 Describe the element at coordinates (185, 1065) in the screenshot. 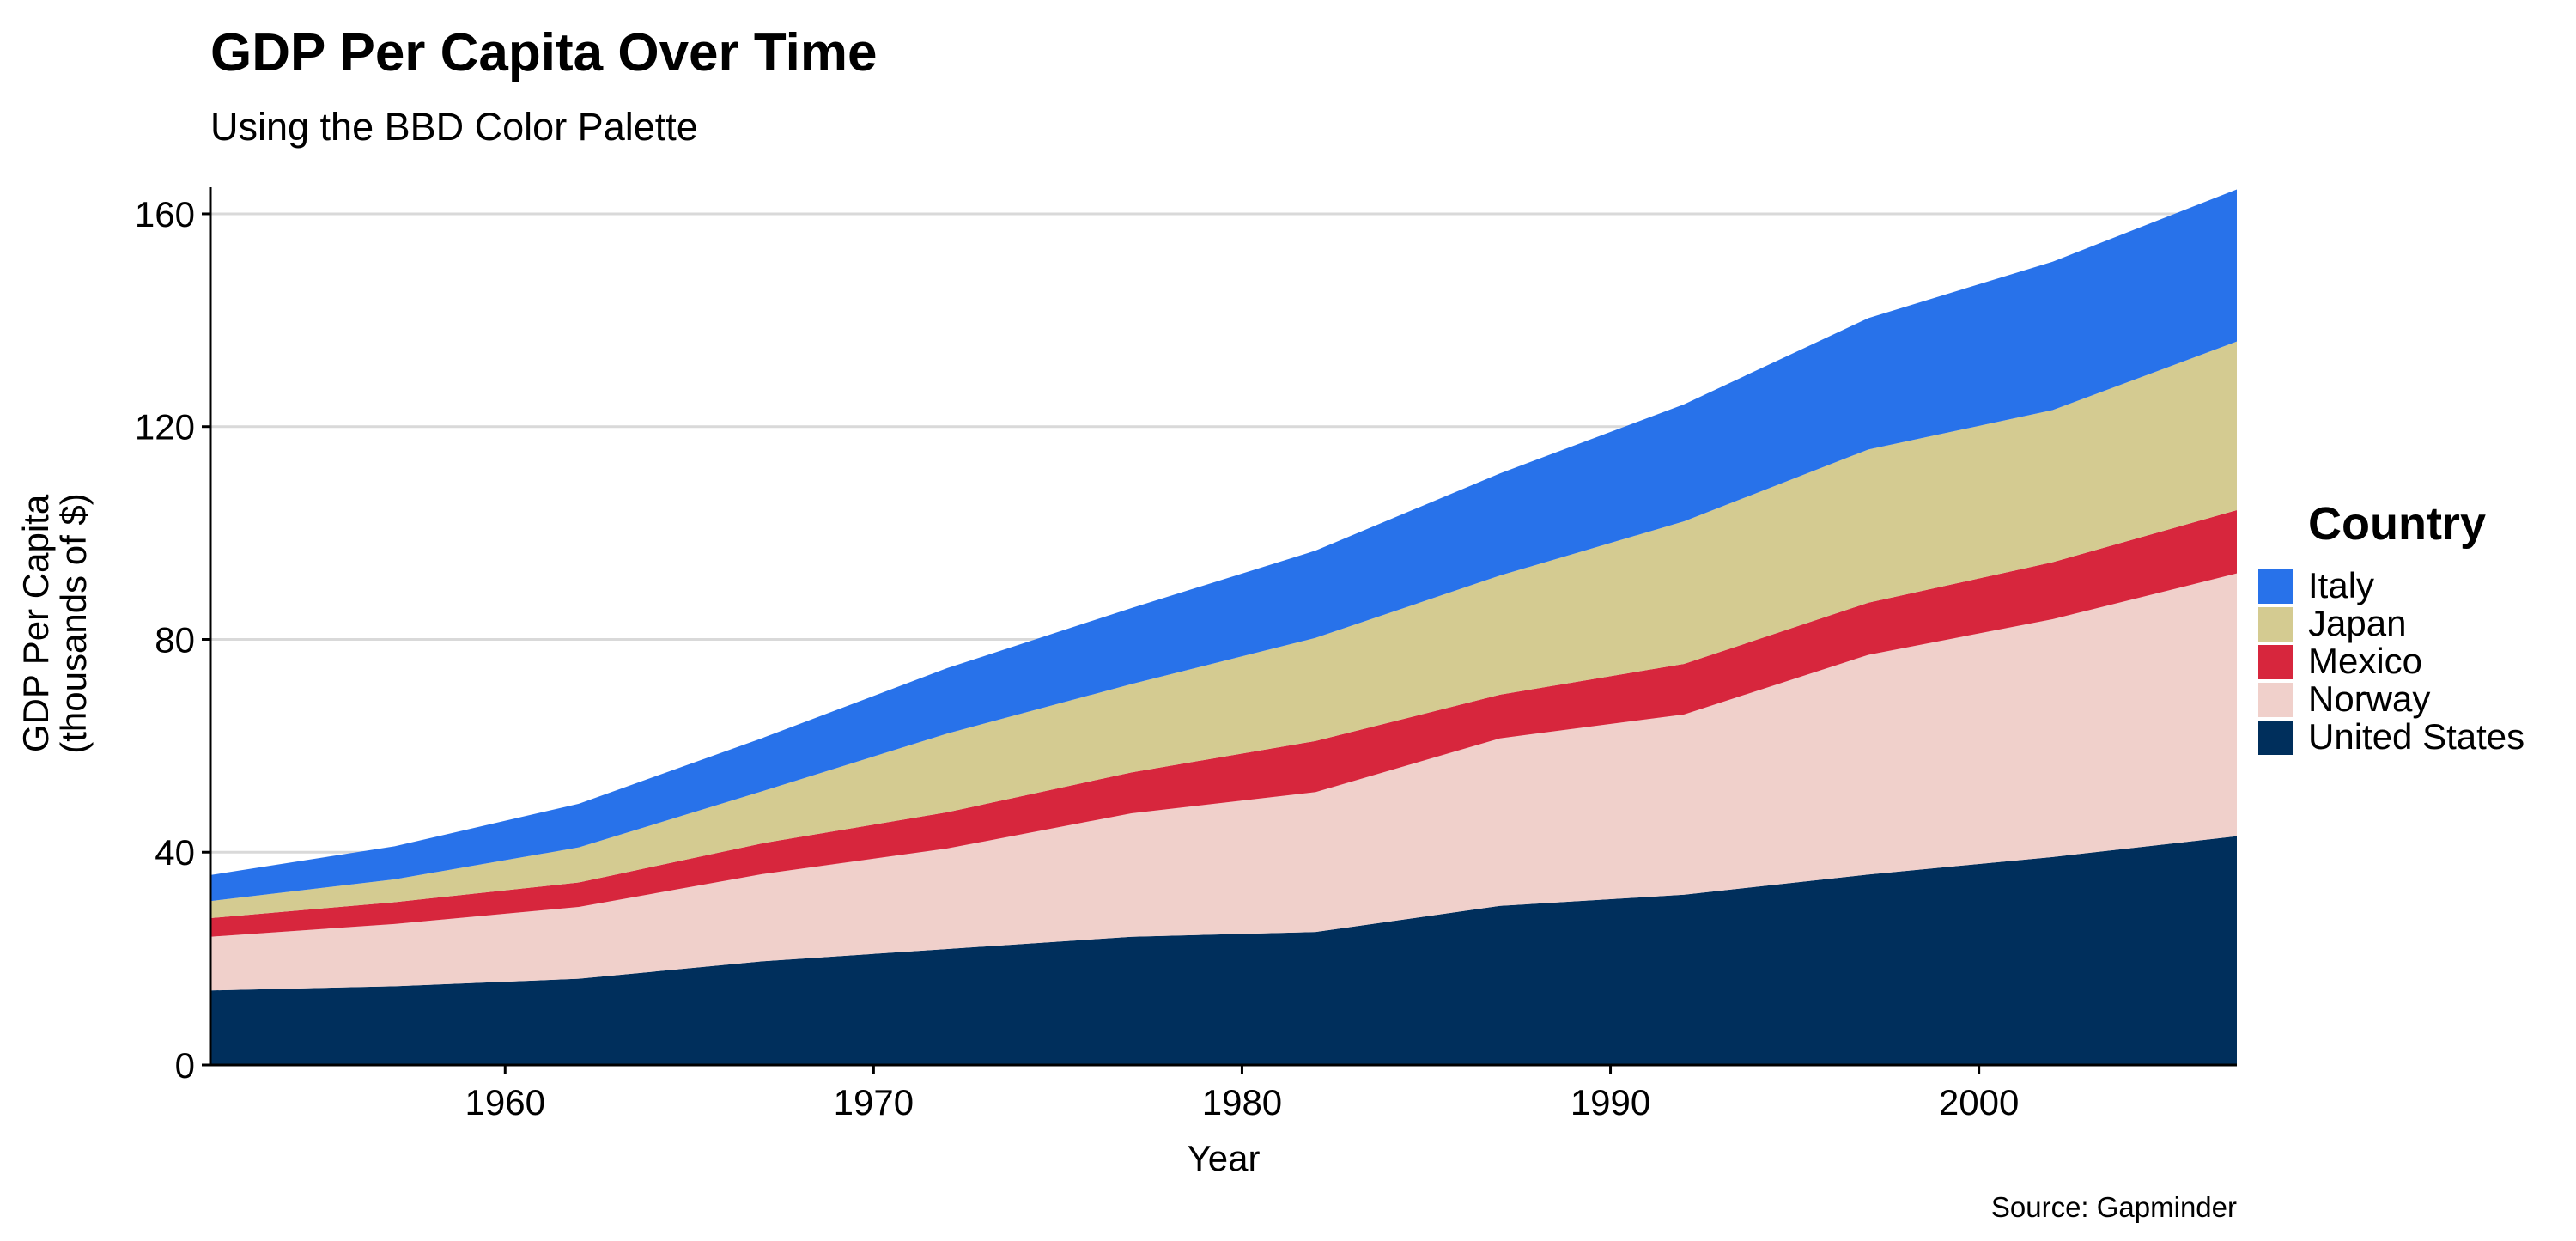

I see `y-tick-label-0: 0` at that location.